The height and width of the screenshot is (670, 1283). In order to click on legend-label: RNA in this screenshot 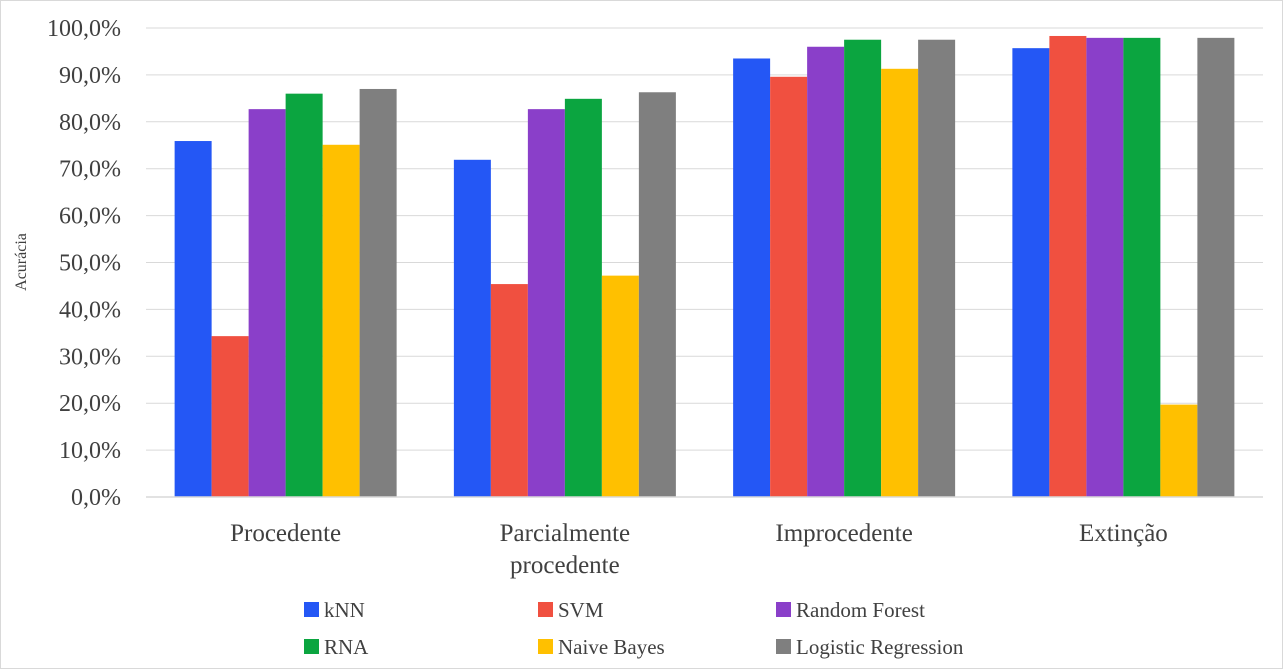, I will do `click(346, 647)`.